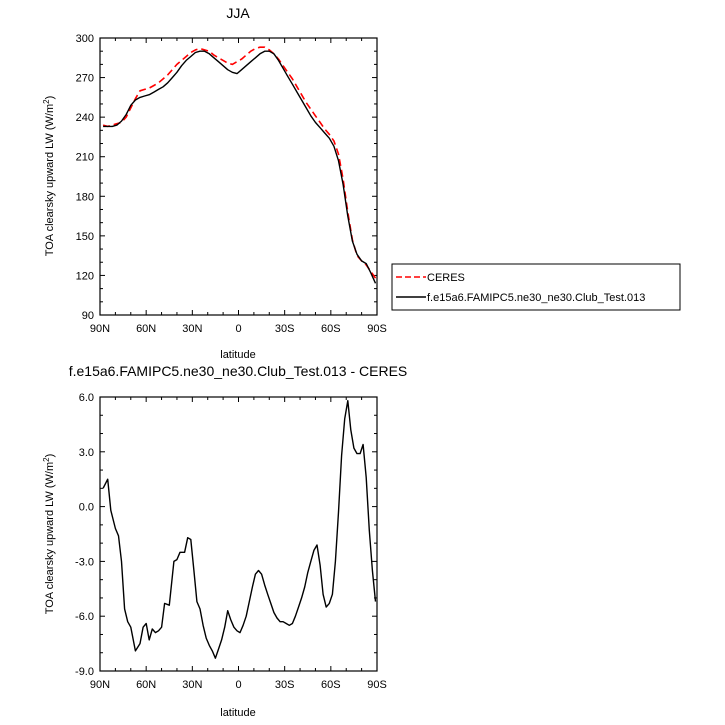 The height and width of the screenshot is (725, 725). Describe the element at coordinates (85, 79) in the screenshot. I see `top-chart-y-tick-label: 270` at that location.